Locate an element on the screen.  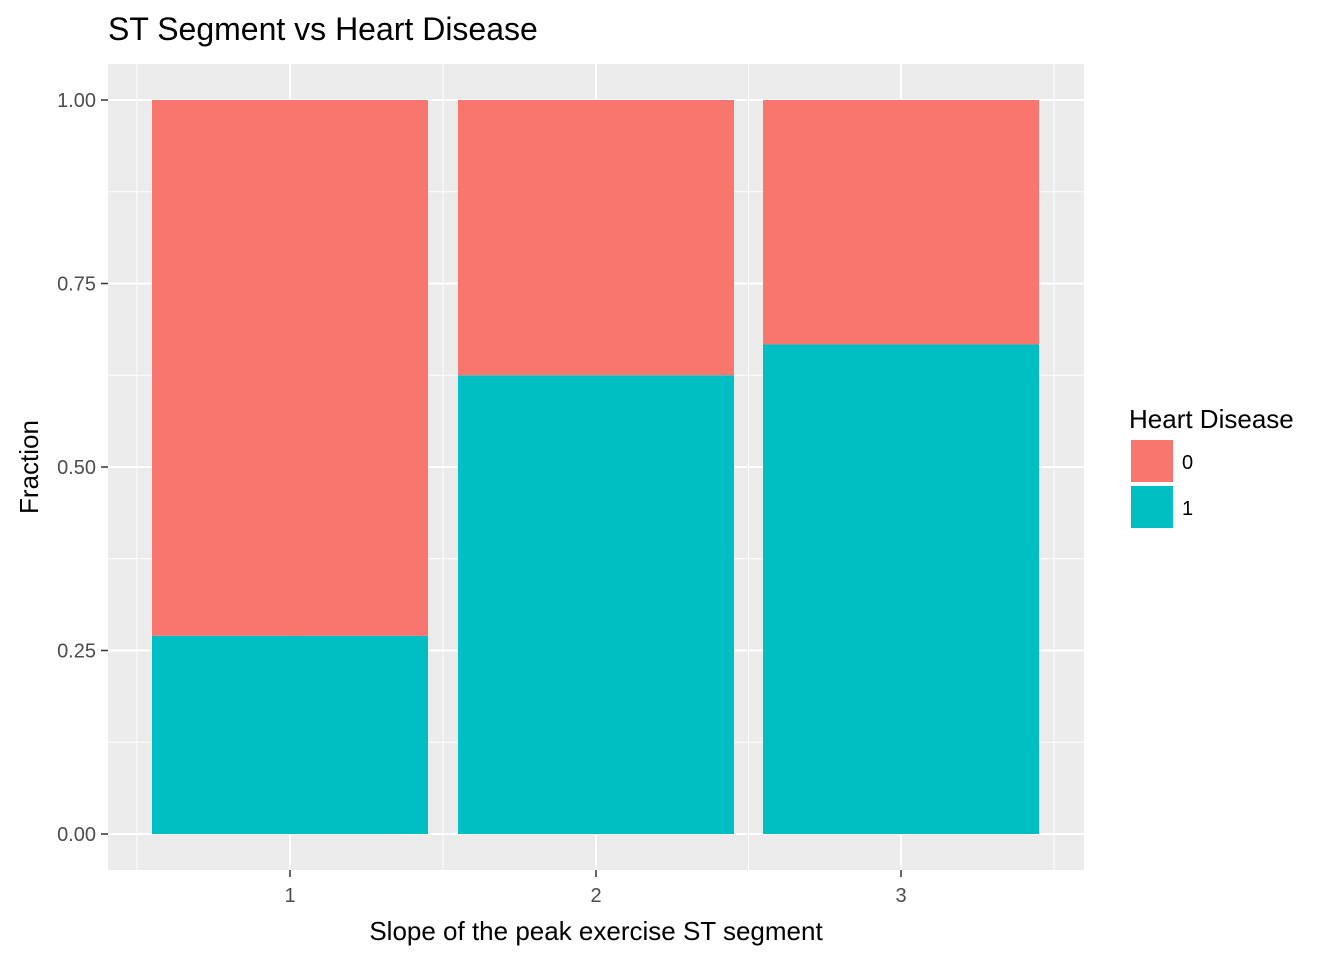
legend-label-1: 1 is located at coordinates (1187, 509).